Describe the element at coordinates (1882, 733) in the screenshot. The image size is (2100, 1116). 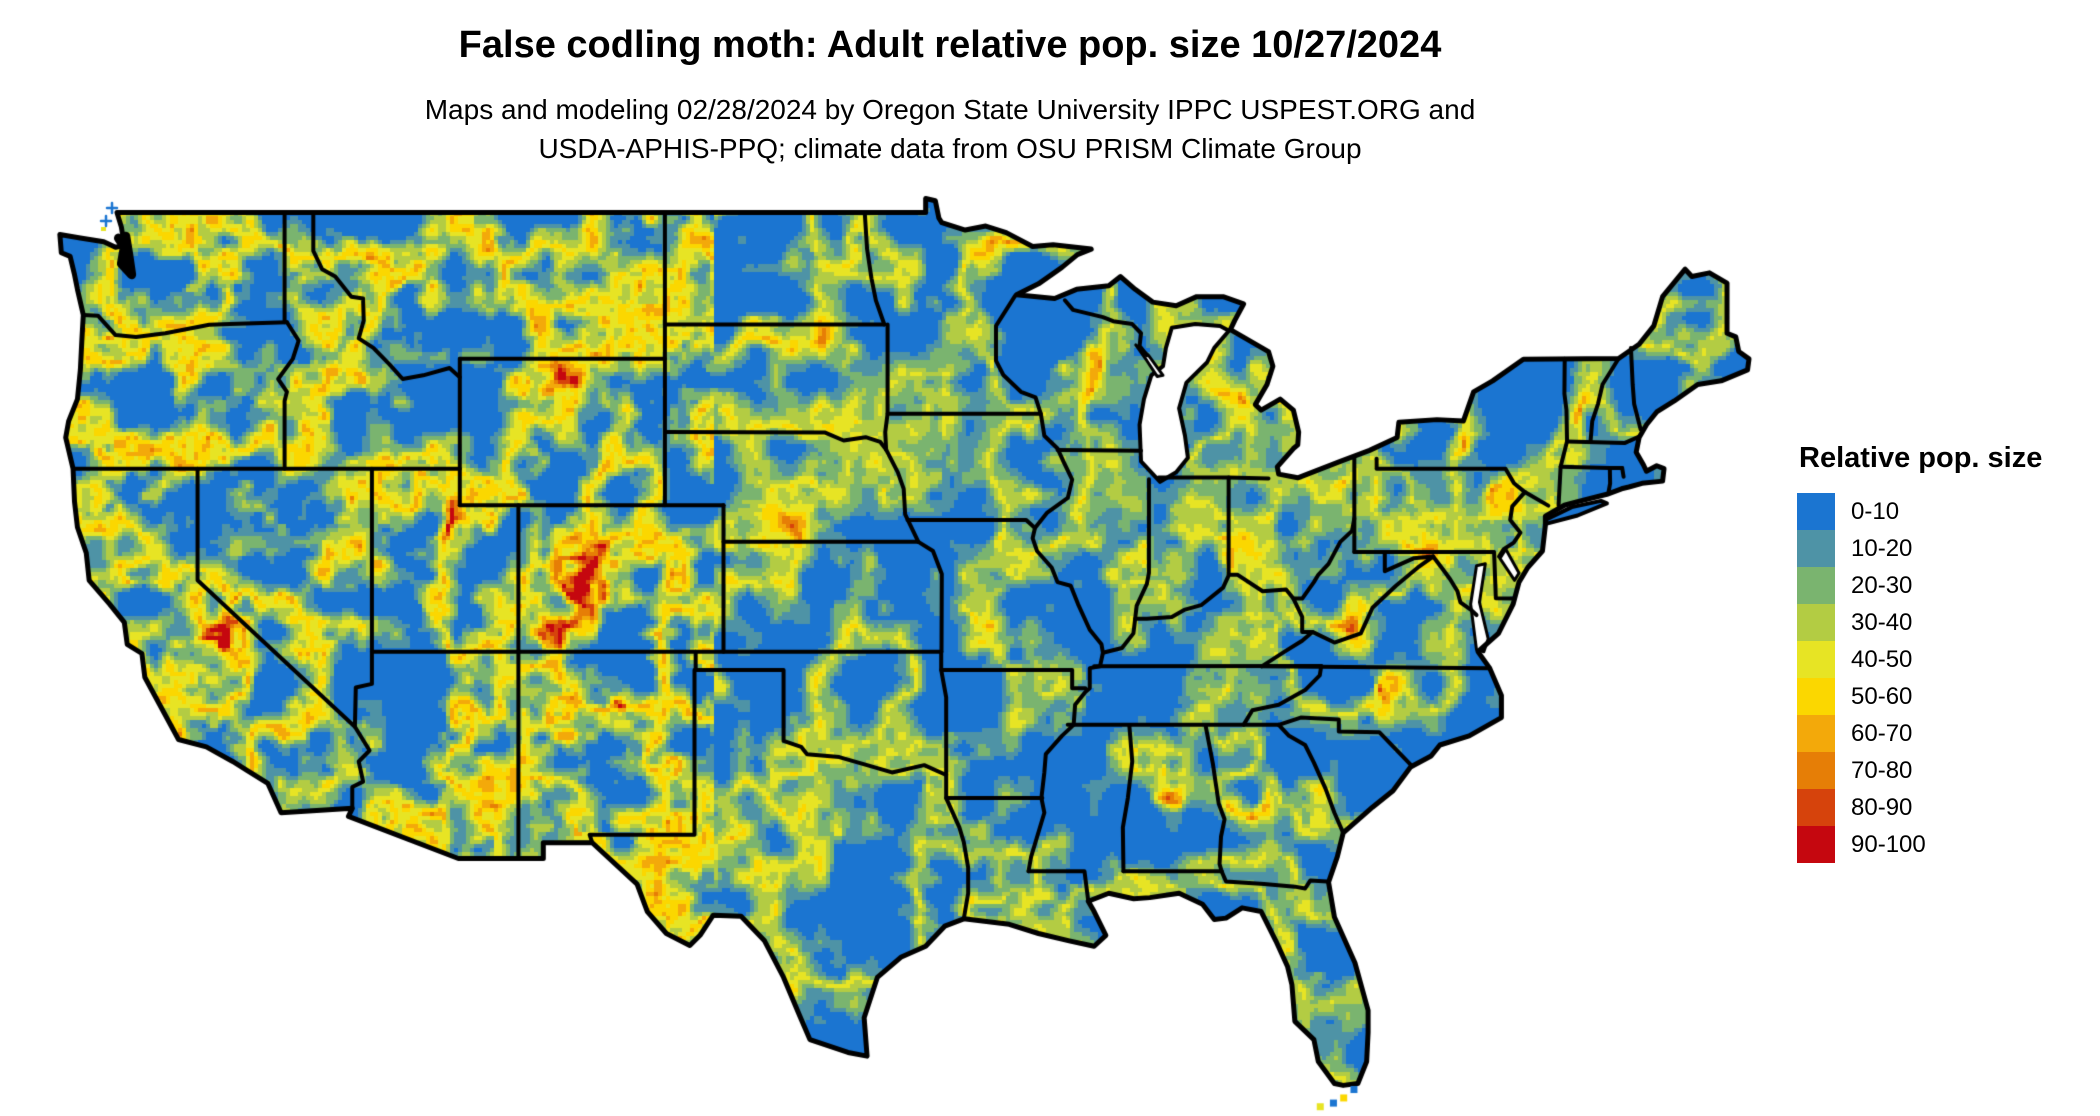
I see `legend-label: 60-70` at that location.